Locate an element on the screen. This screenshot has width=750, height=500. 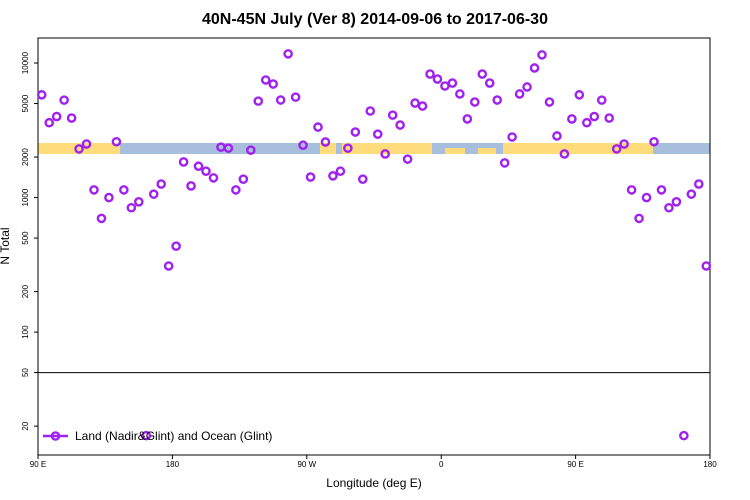
land-ocean-band is located at coordinates (374, 148).